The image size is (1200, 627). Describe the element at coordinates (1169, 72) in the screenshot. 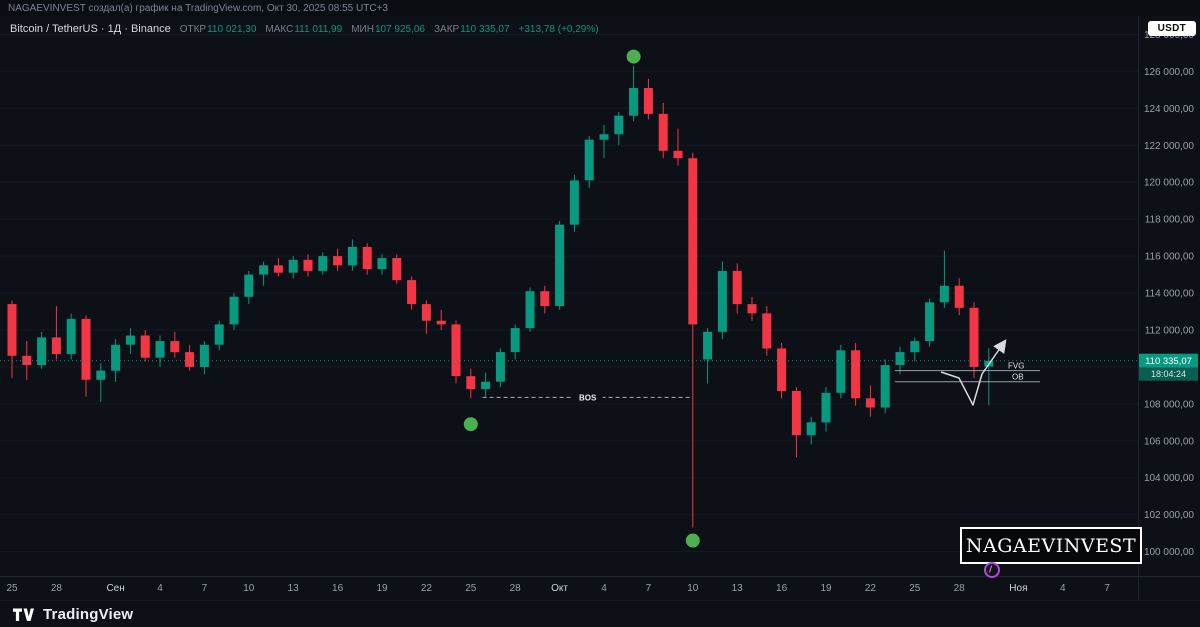

I see `svg-text: 126 000,00` at that location.